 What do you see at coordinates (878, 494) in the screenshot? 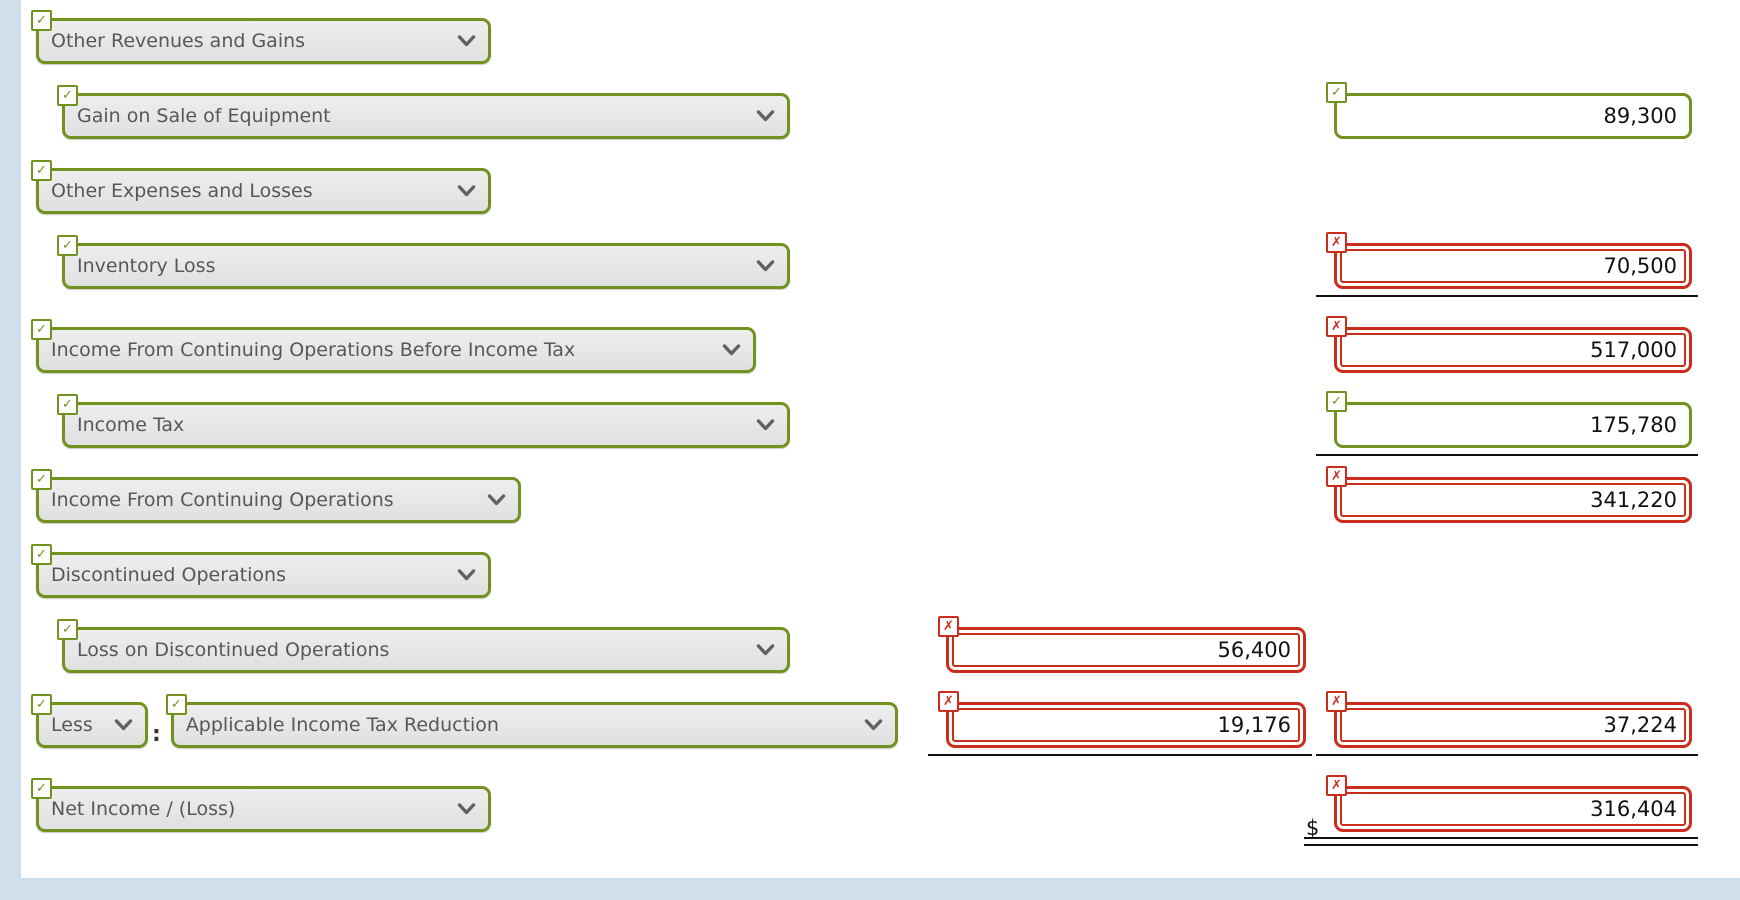
I see `statement-row: ✓ Income From Continuing Operations ✗` at bounding box center [878, 494].